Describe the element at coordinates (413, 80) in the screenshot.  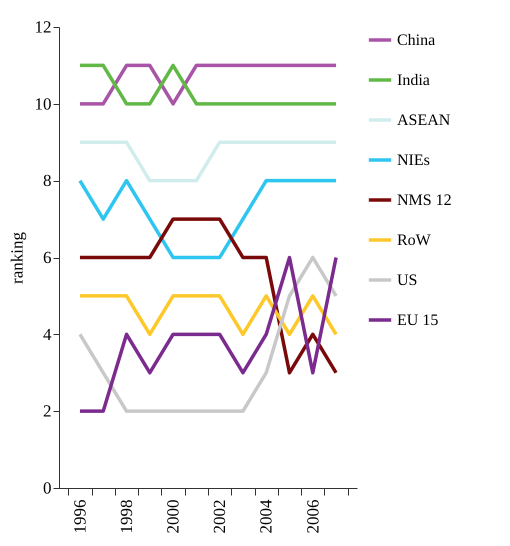
I see `legend-label: India` at that location.